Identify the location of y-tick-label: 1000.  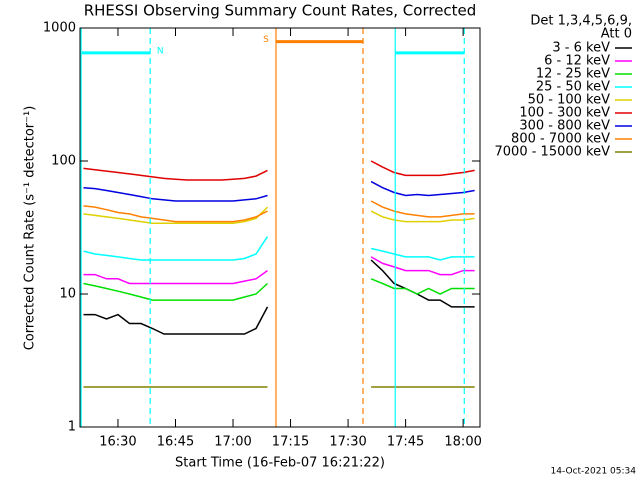
(59, 28).